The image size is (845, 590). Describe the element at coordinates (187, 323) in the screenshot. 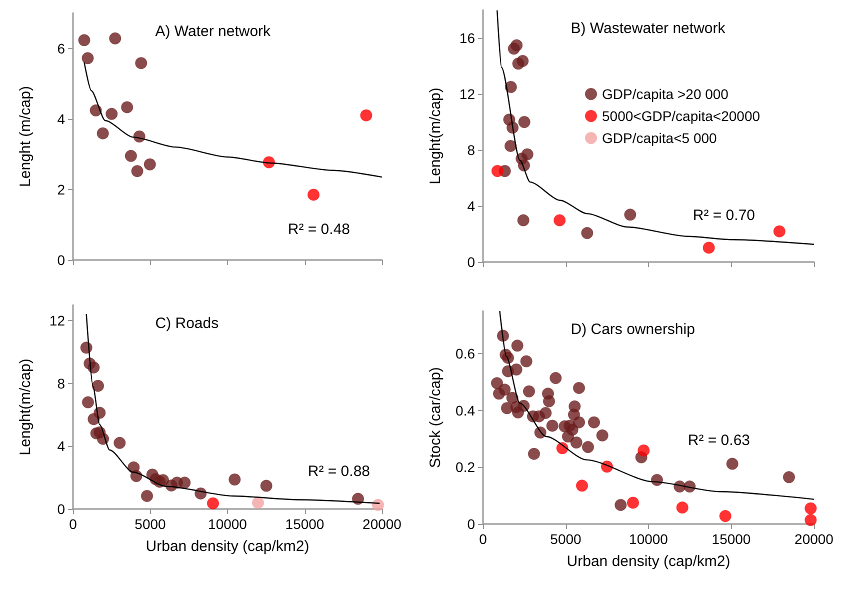

I see `text: C) Roads` at that location.